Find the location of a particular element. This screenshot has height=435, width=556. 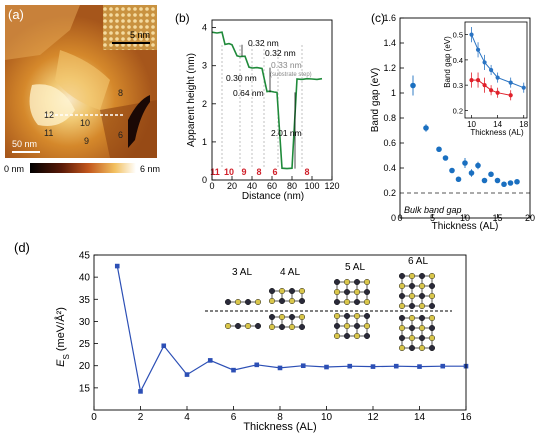

x-tick-label: 80 is located at coordinates (292, 186).